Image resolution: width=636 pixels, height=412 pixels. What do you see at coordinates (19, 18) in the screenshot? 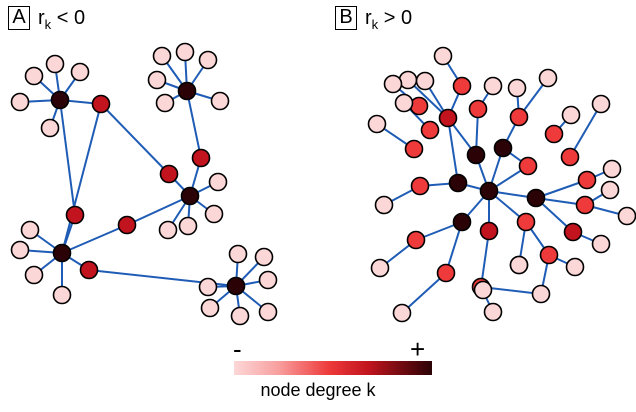
I see `panel-a-tag: A` at bounding box center [19, 18].